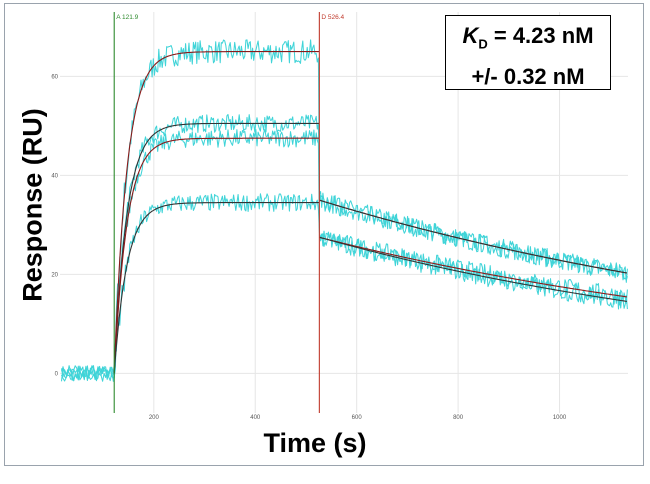 This screenshot has height=484, width=650. I want to click on fit-curve-association, so click(216, 288).